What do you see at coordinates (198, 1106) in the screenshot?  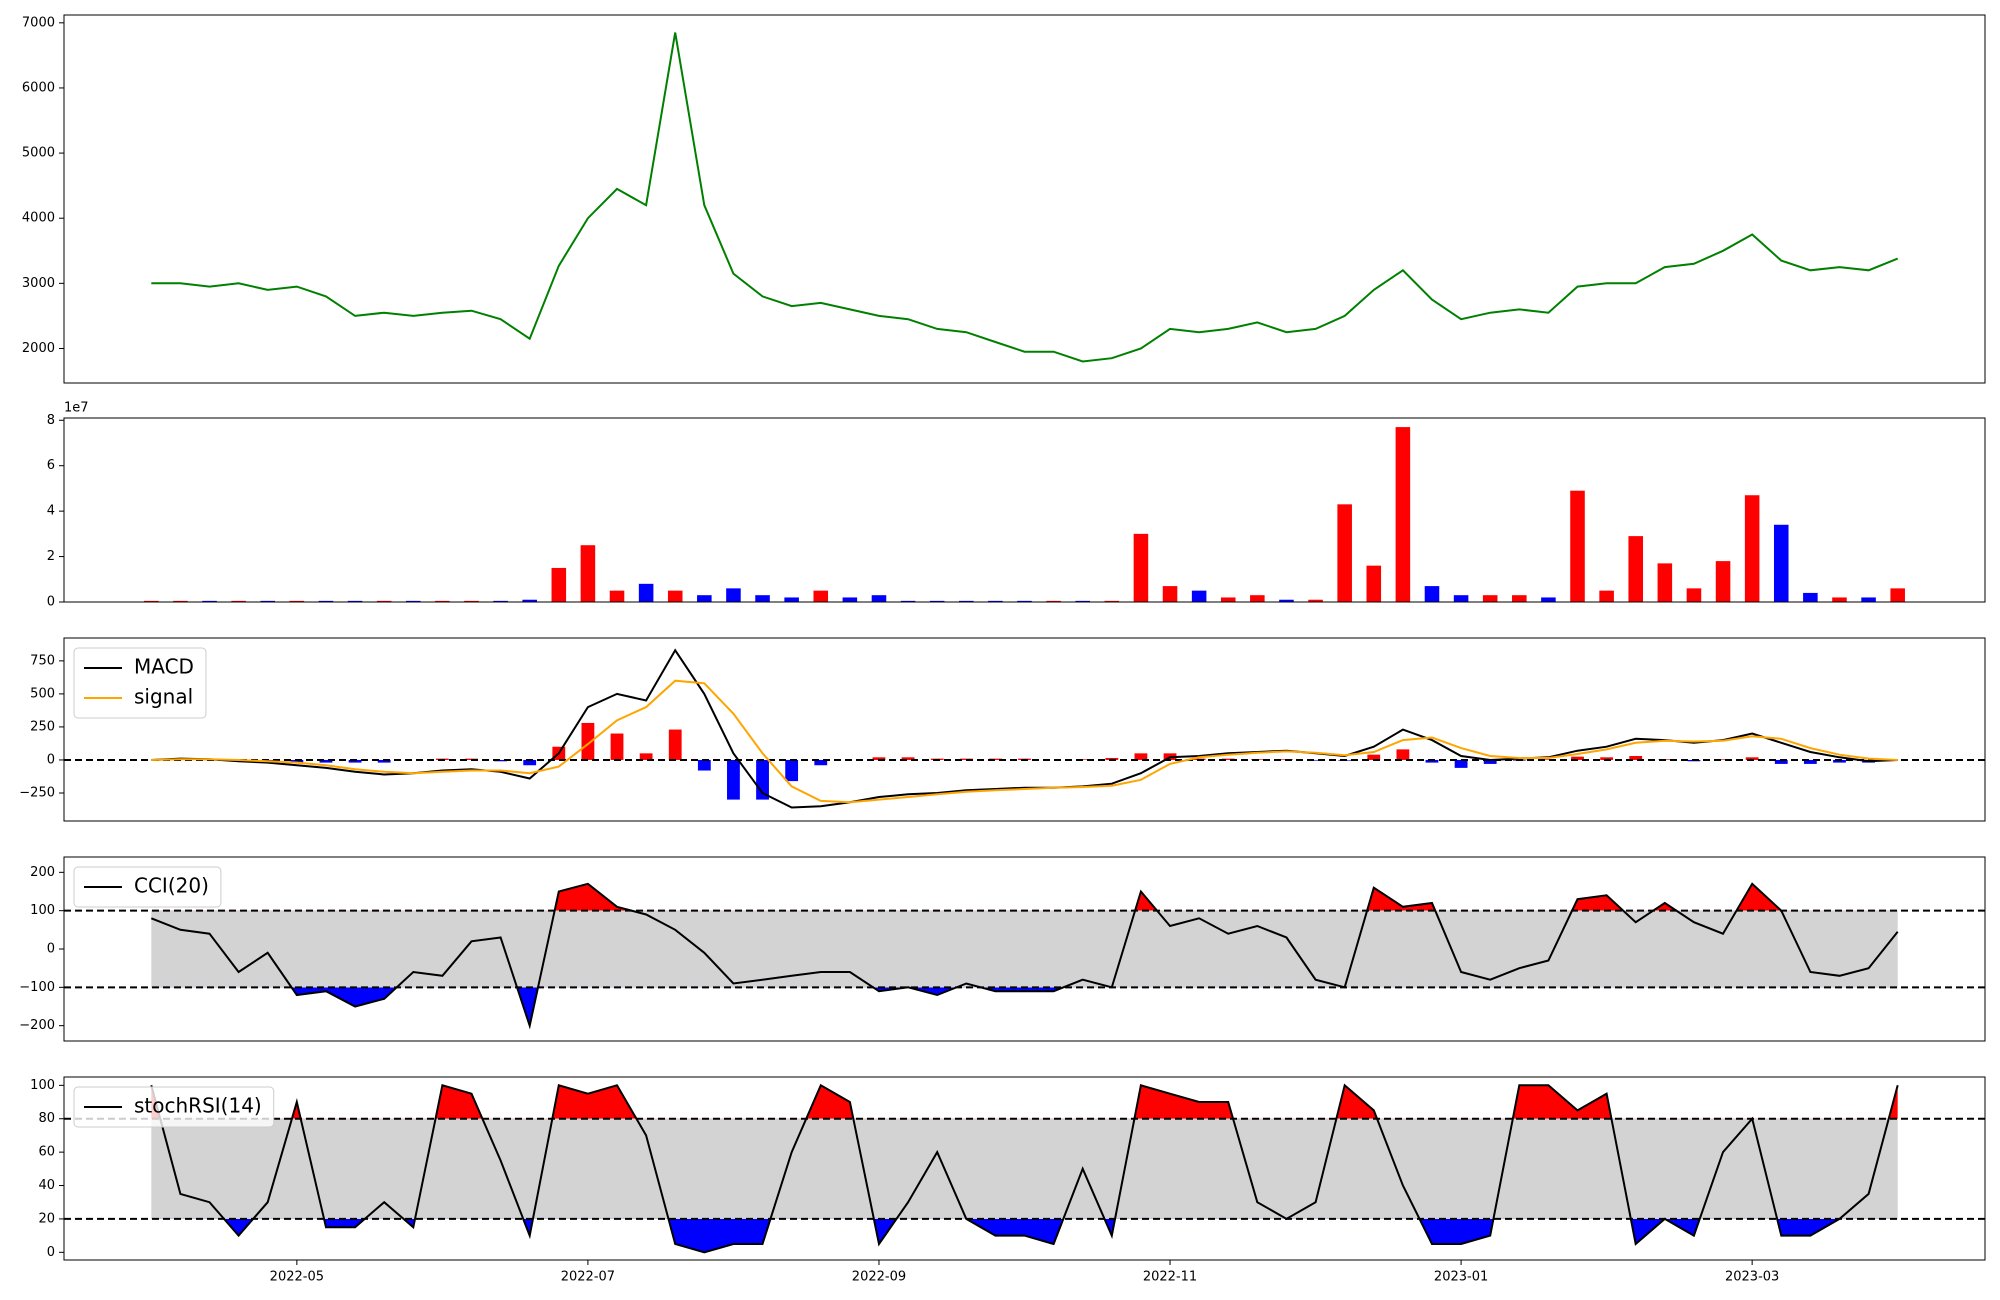 I see `legend-label: stochRSI(14)` at bounding box center [198, 1106].